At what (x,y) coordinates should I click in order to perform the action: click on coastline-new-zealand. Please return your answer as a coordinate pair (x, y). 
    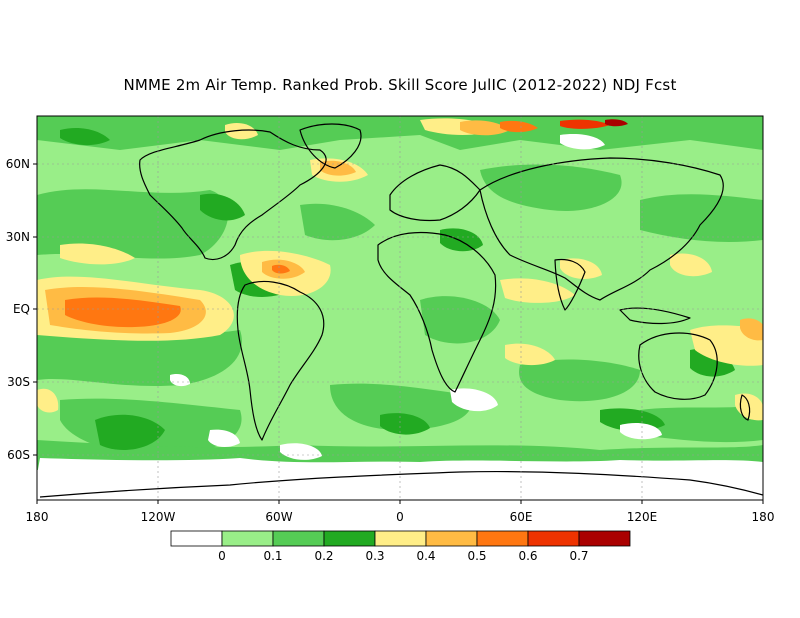
    Looking at the image, I should click on (745, 407).